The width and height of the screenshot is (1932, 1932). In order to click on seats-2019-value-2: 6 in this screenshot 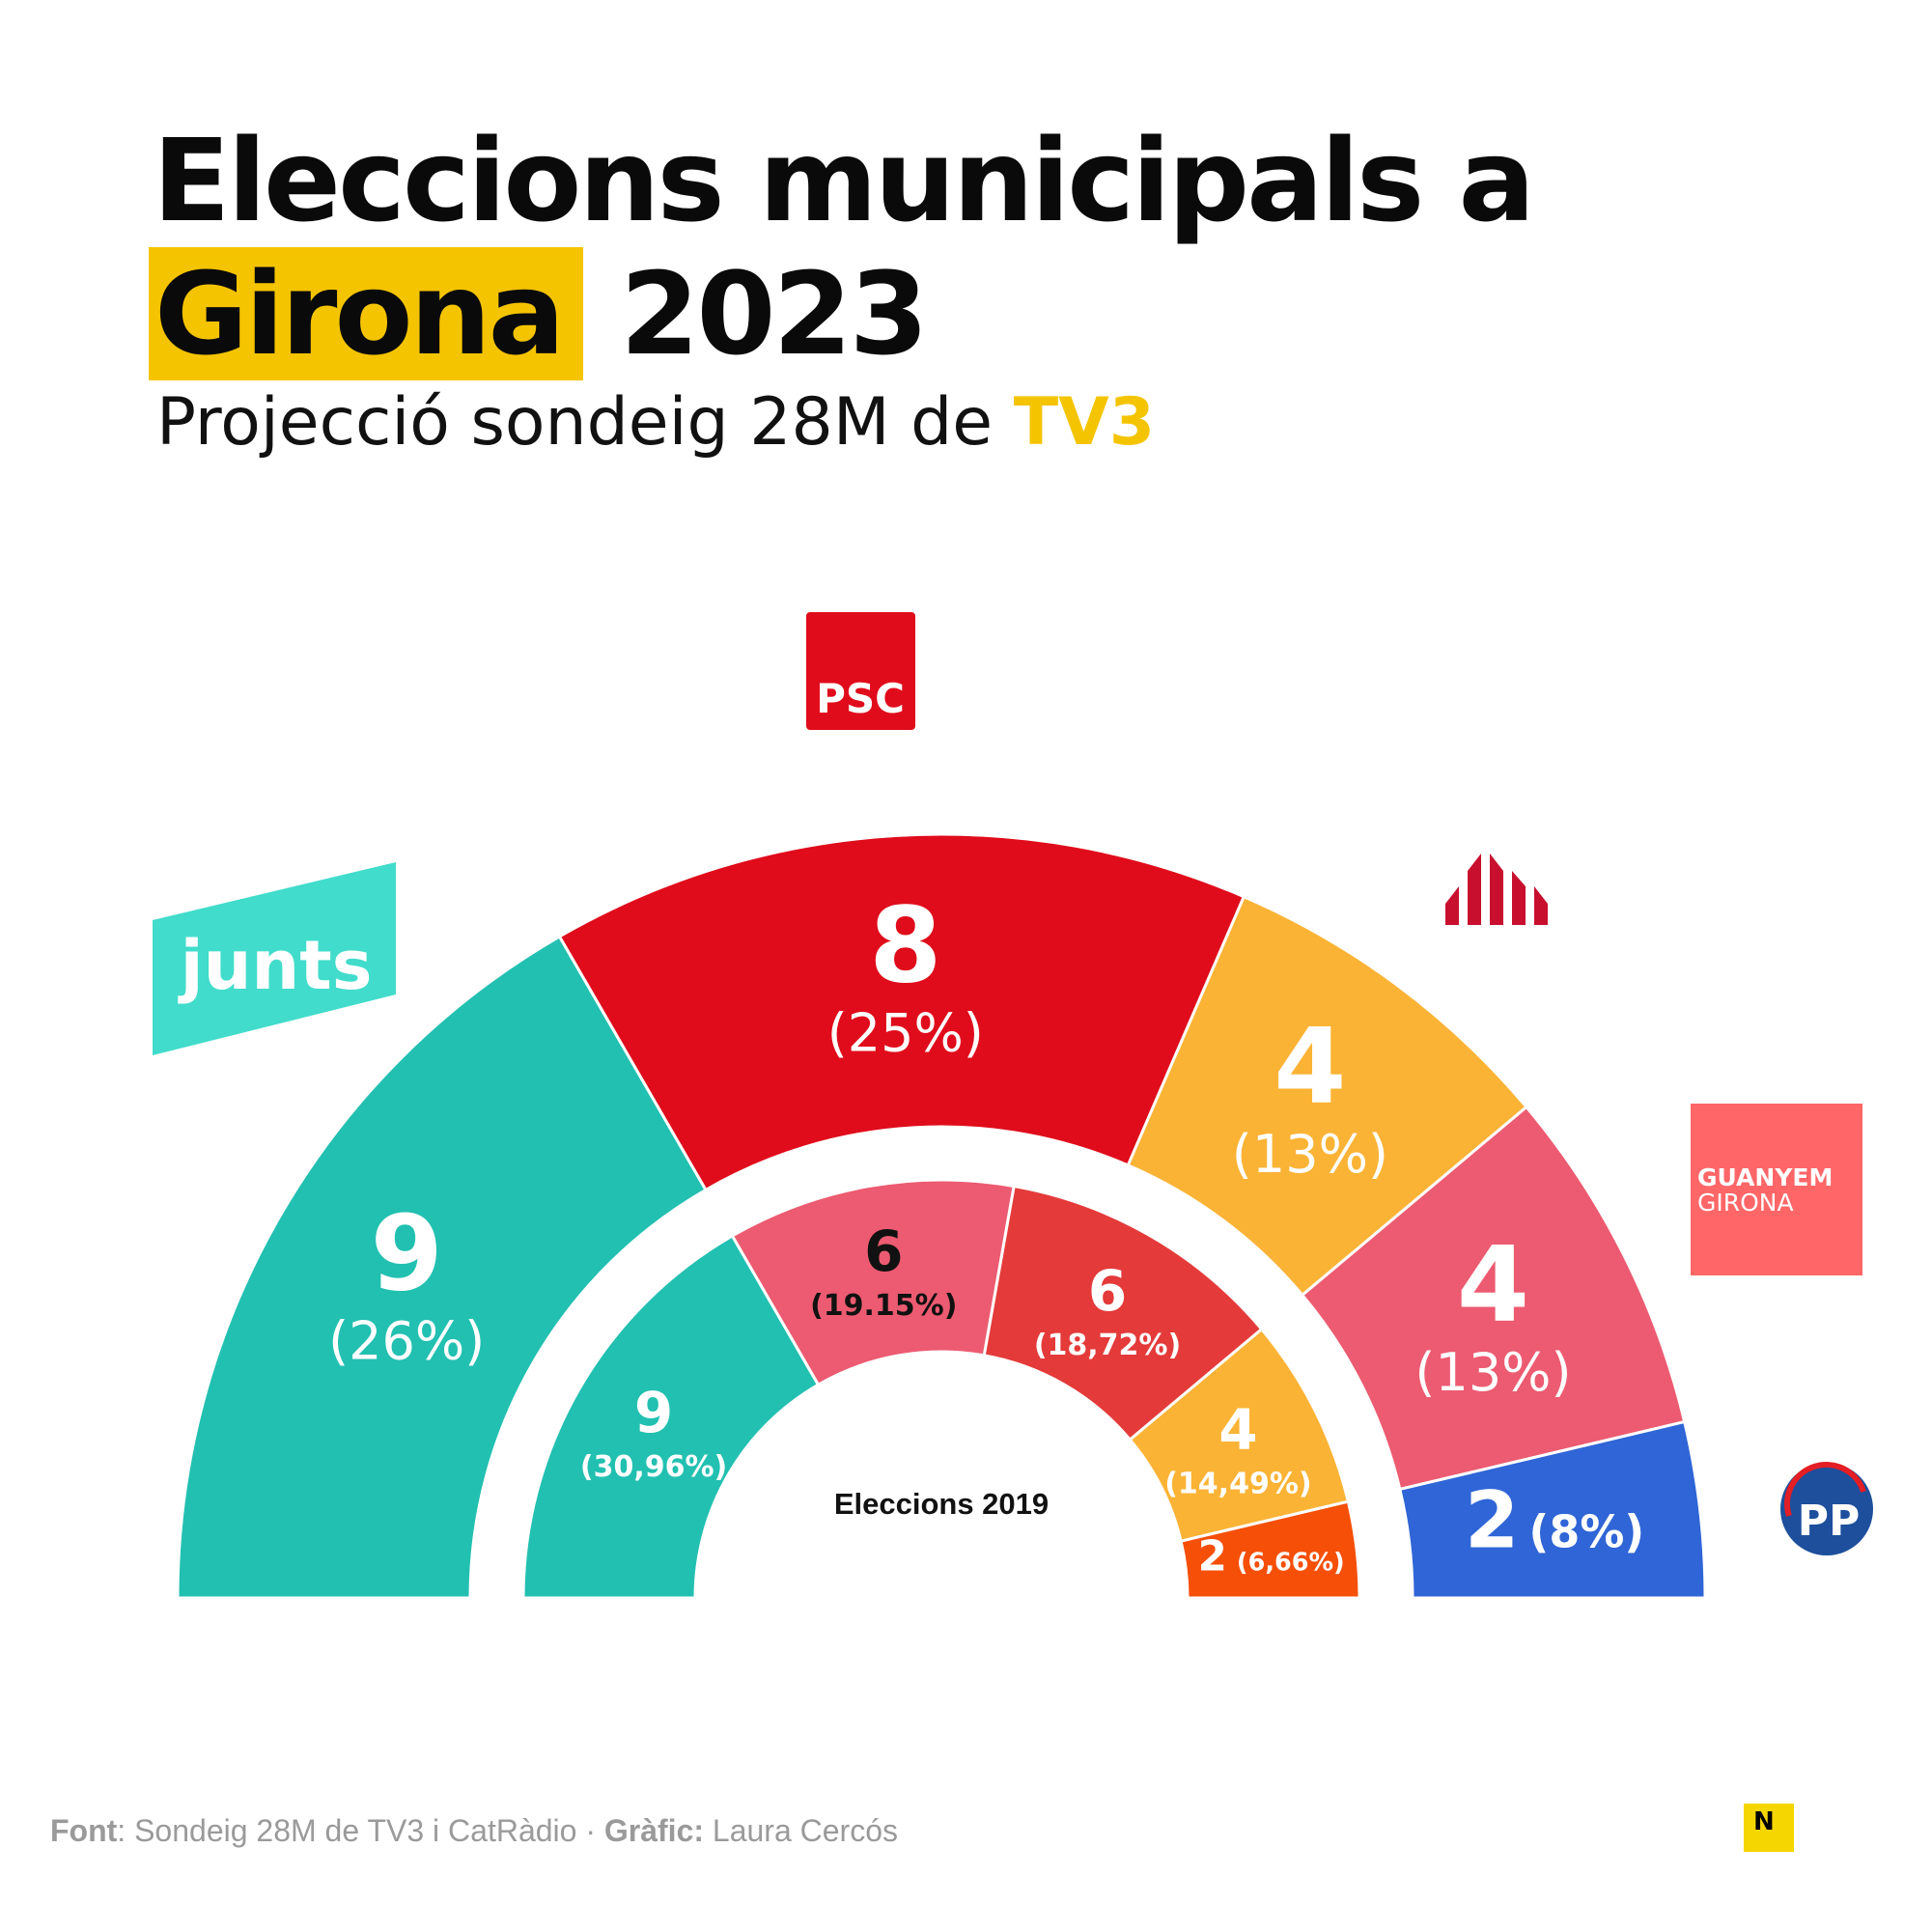, I will do `click(1108, 1291)`.